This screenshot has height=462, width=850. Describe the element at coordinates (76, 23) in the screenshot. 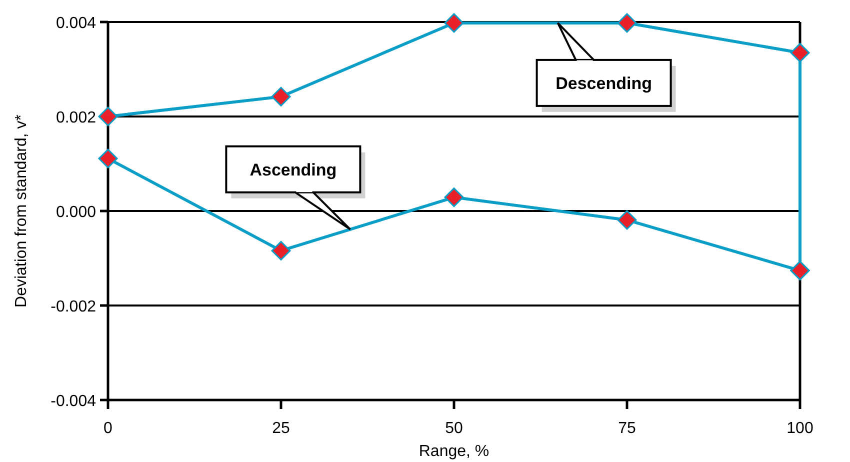

I see `y-tick-label: 0.004` at that location.